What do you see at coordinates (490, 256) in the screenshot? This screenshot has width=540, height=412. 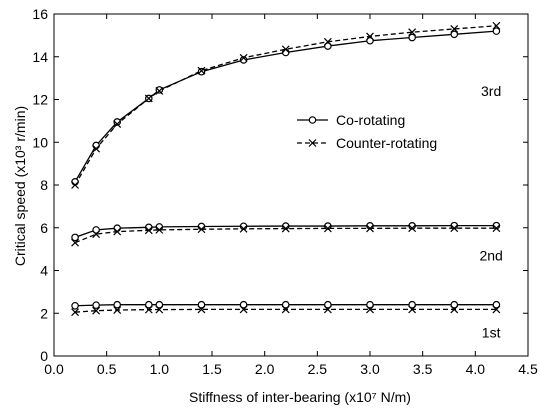 I see `mode-label-2nd: 2nd` at bounding box center [490, 256].